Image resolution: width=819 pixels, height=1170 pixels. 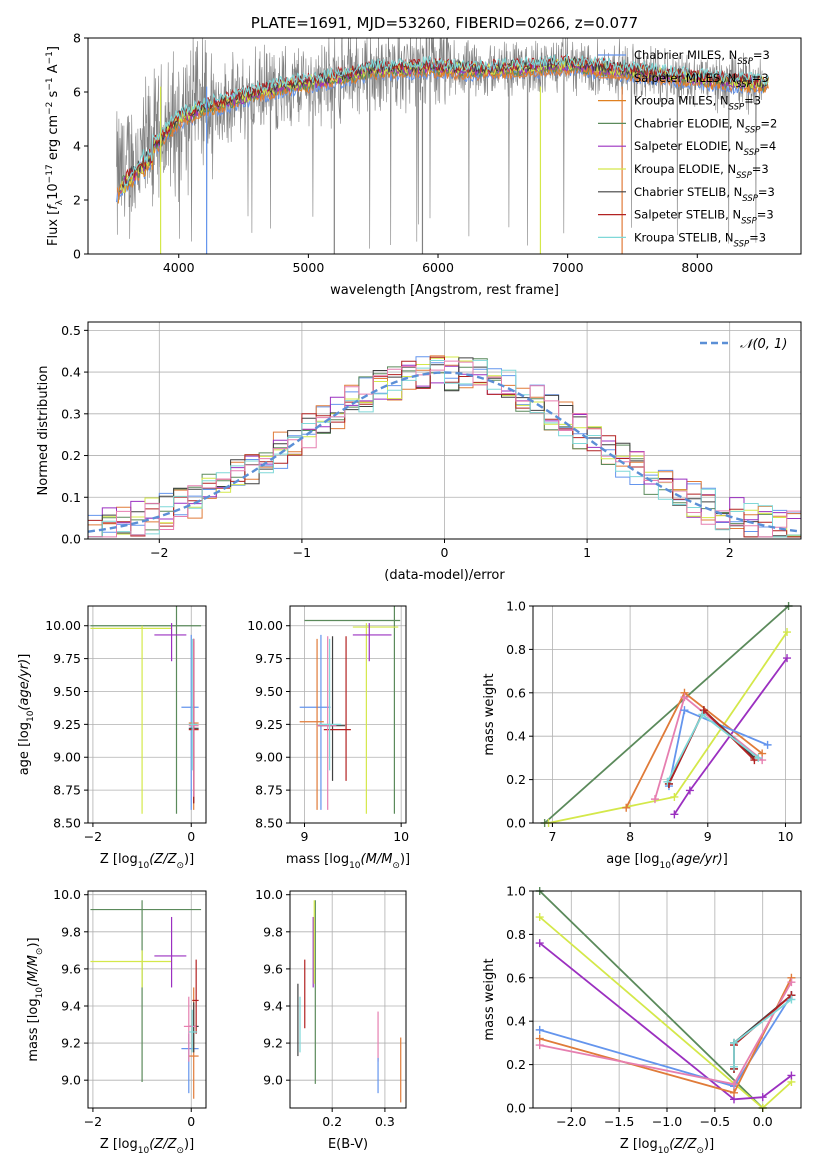 I want to click on x-tick-label: 2, so click(x=730, y=552).